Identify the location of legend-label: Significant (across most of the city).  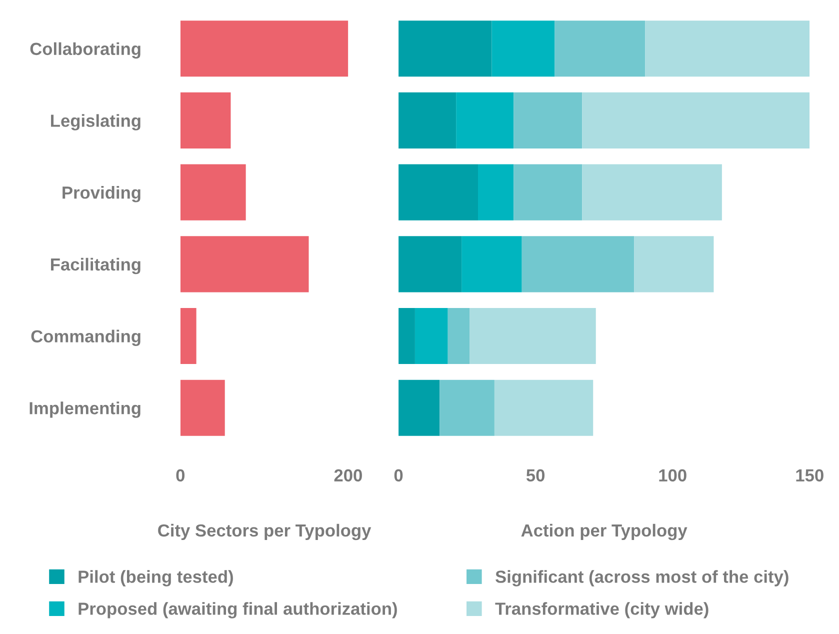
(642, 578).